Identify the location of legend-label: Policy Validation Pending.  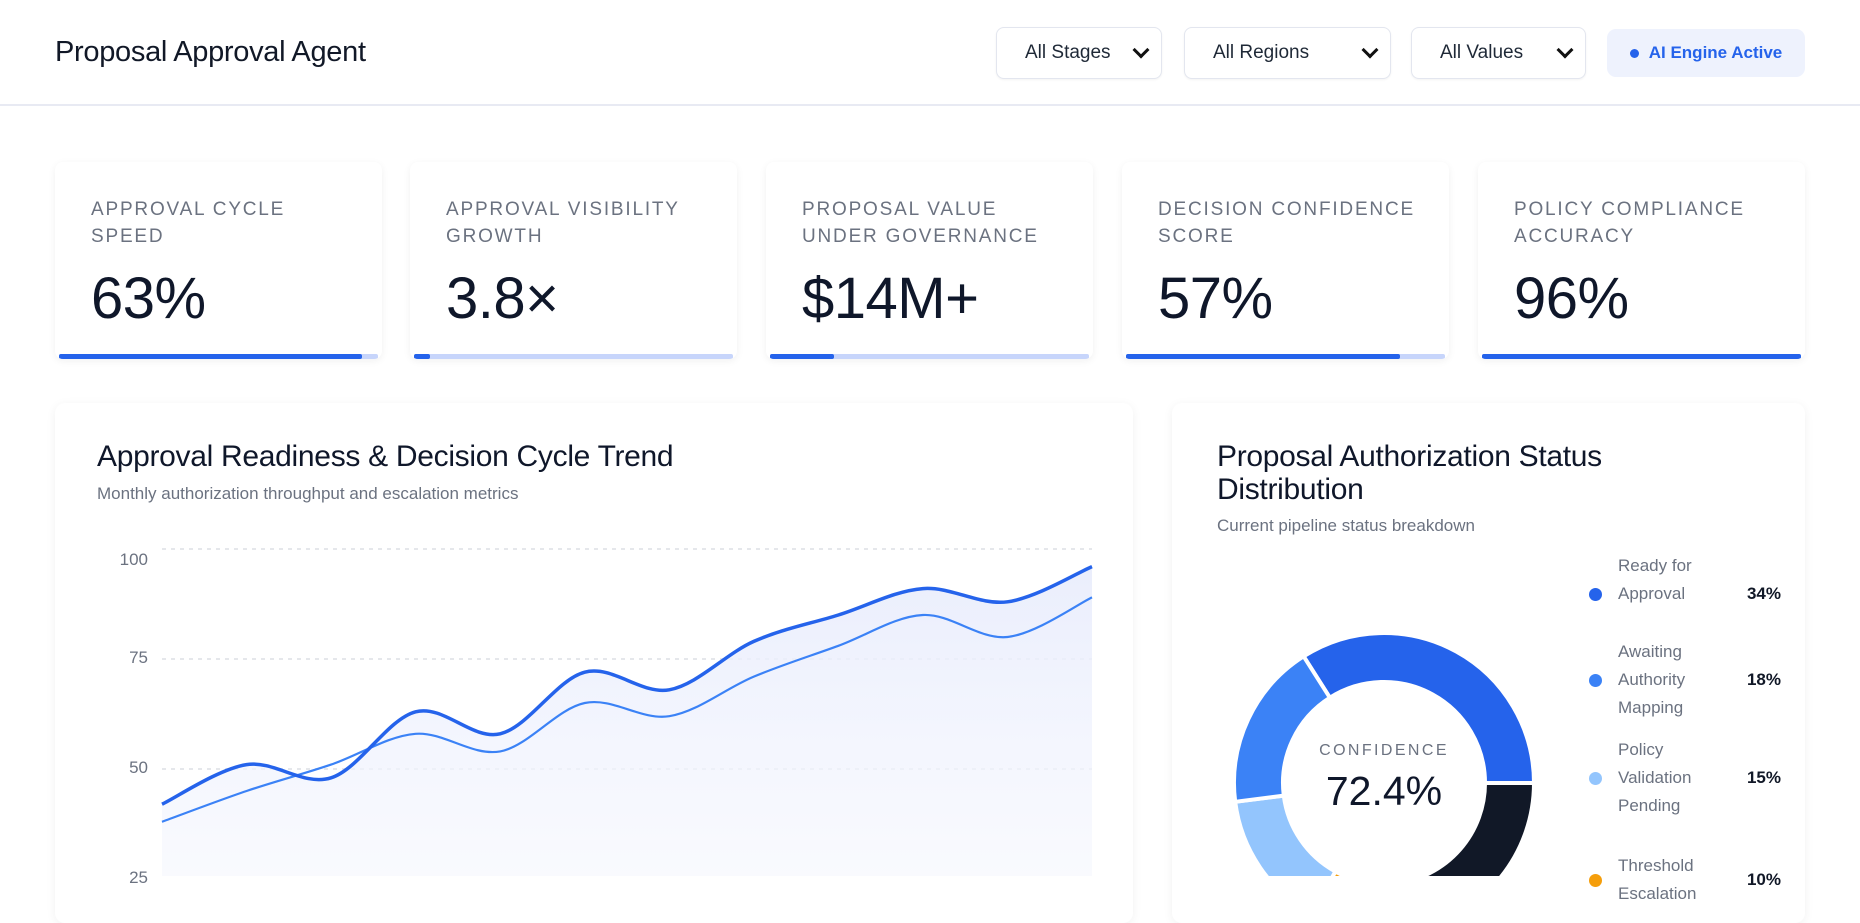
(1658, 778).